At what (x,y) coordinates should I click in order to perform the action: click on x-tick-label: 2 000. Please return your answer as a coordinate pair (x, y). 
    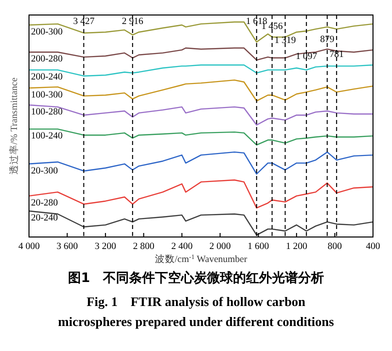
    Looking at the image, I should click on (220, 247).